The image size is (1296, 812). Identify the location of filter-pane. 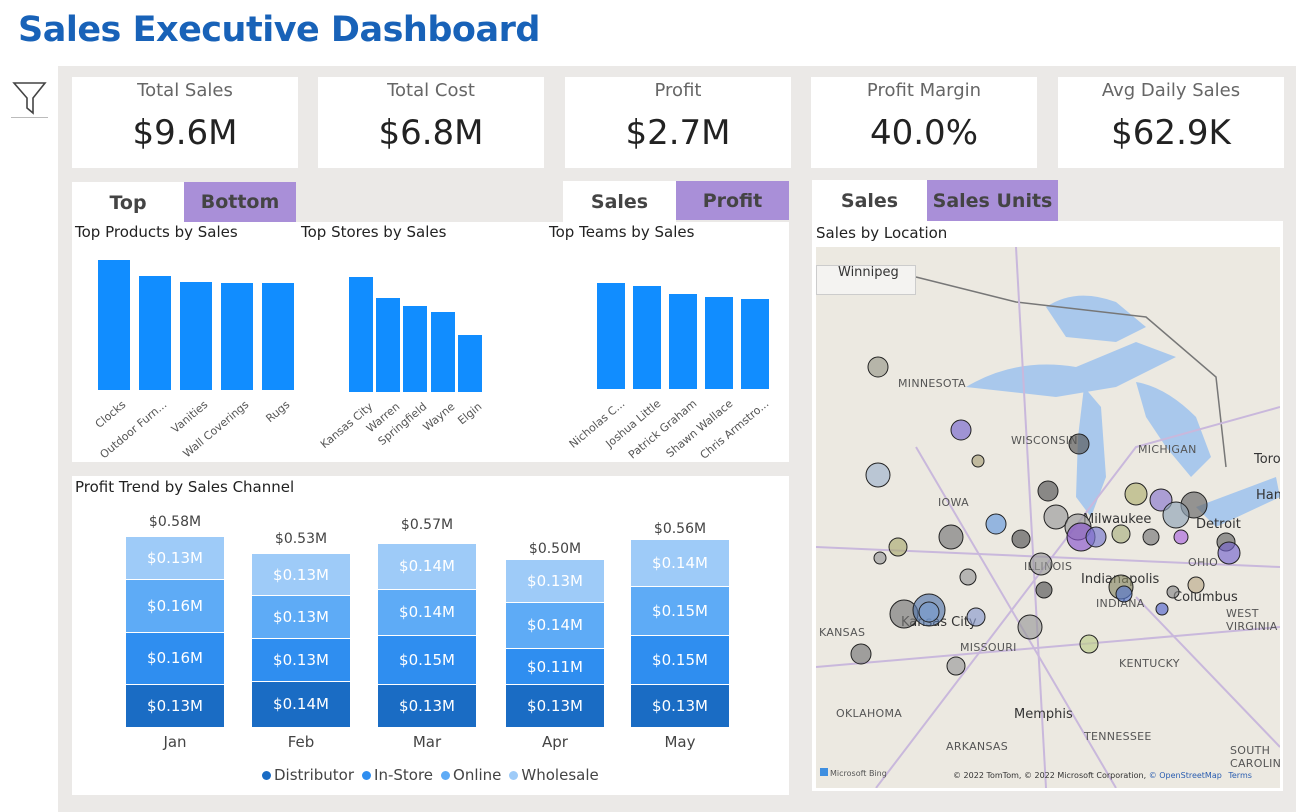
(29, 439).